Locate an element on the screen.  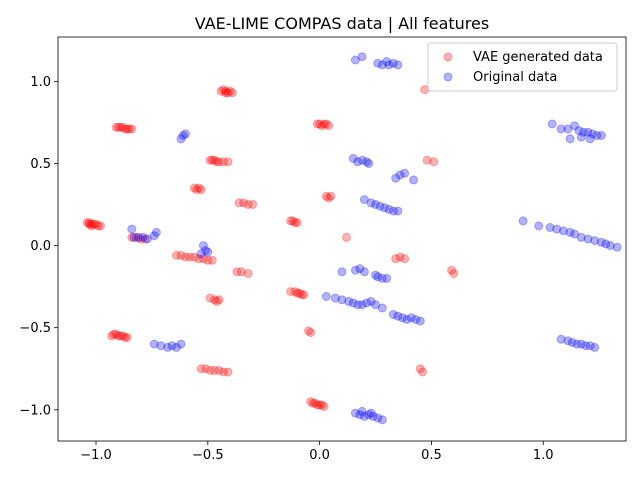
y-tick-label: 0.5 is located at coordinates (40, 164).